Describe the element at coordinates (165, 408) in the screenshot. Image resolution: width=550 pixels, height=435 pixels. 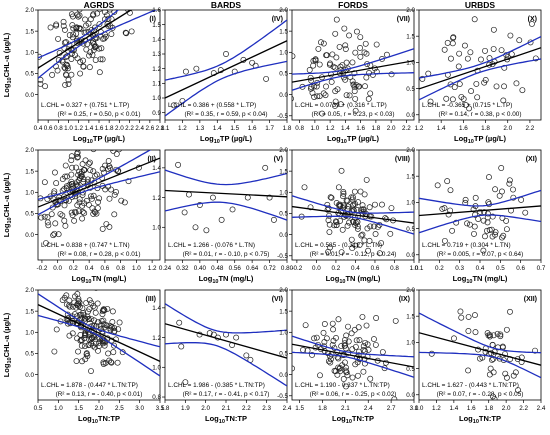
I see `x-tick-label: 1.8` at that location.